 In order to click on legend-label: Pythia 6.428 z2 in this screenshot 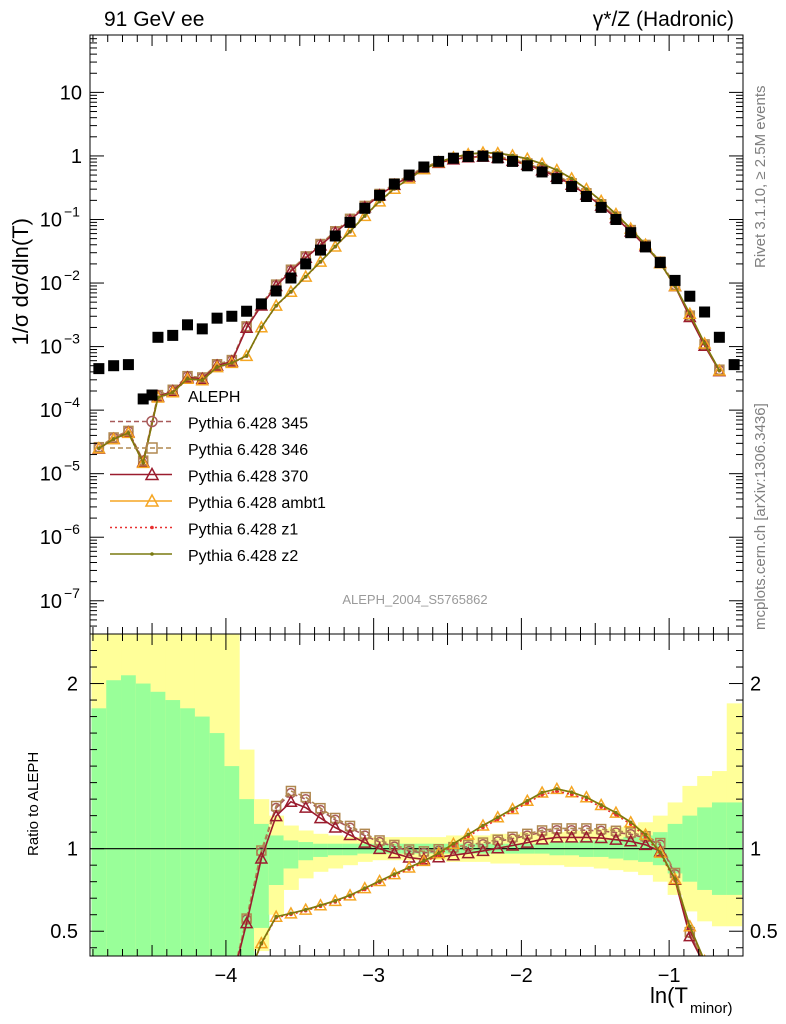, I will do `click(243, 556)`.